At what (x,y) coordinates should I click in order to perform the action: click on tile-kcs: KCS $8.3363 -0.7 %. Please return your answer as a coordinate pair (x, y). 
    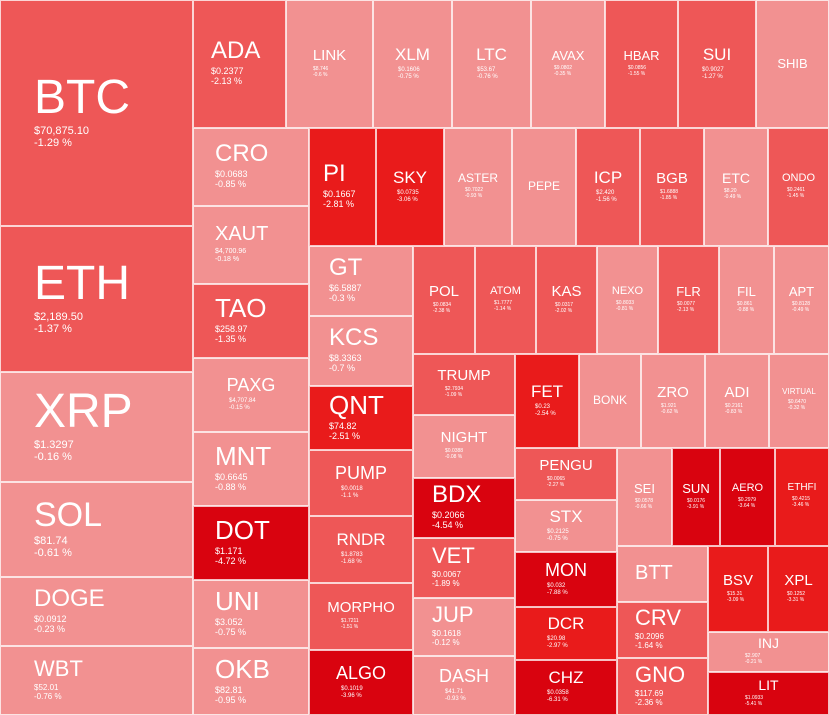
    Looking at the image, I should click on (361, 351).